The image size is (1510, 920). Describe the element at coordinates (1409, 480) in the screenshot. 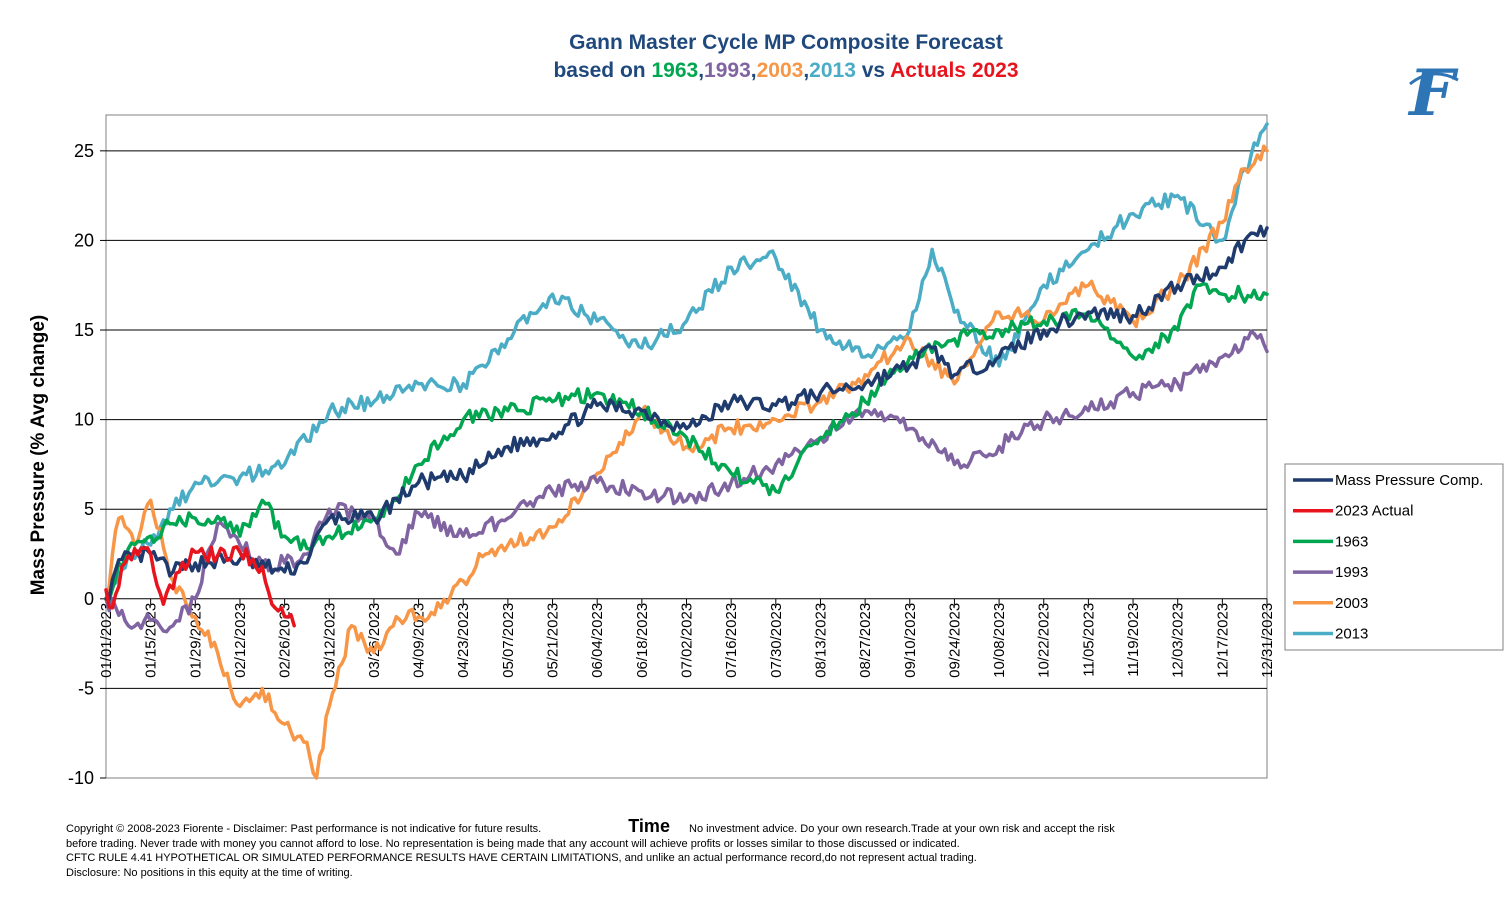

I see `legend-entry: Mass Pressure Comp.` at that location.